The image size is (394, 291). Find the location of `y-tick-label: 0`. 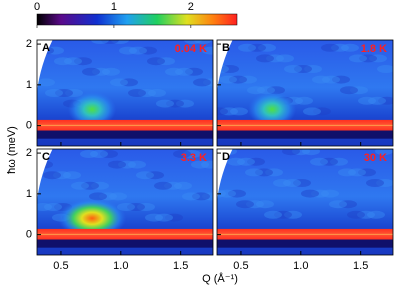

y-tick-label: 0 is located at coordinates (29, 235).